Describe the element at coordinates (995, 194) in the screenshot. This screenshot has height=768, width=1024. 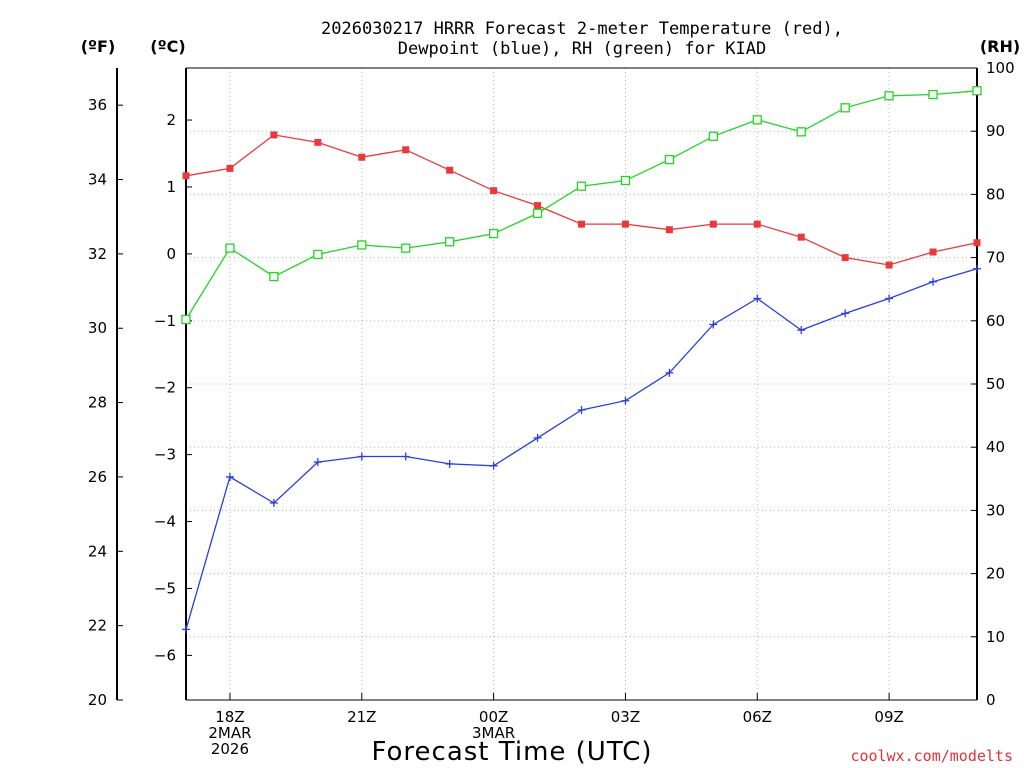
I see `rh-tick-label: 80` at that location.